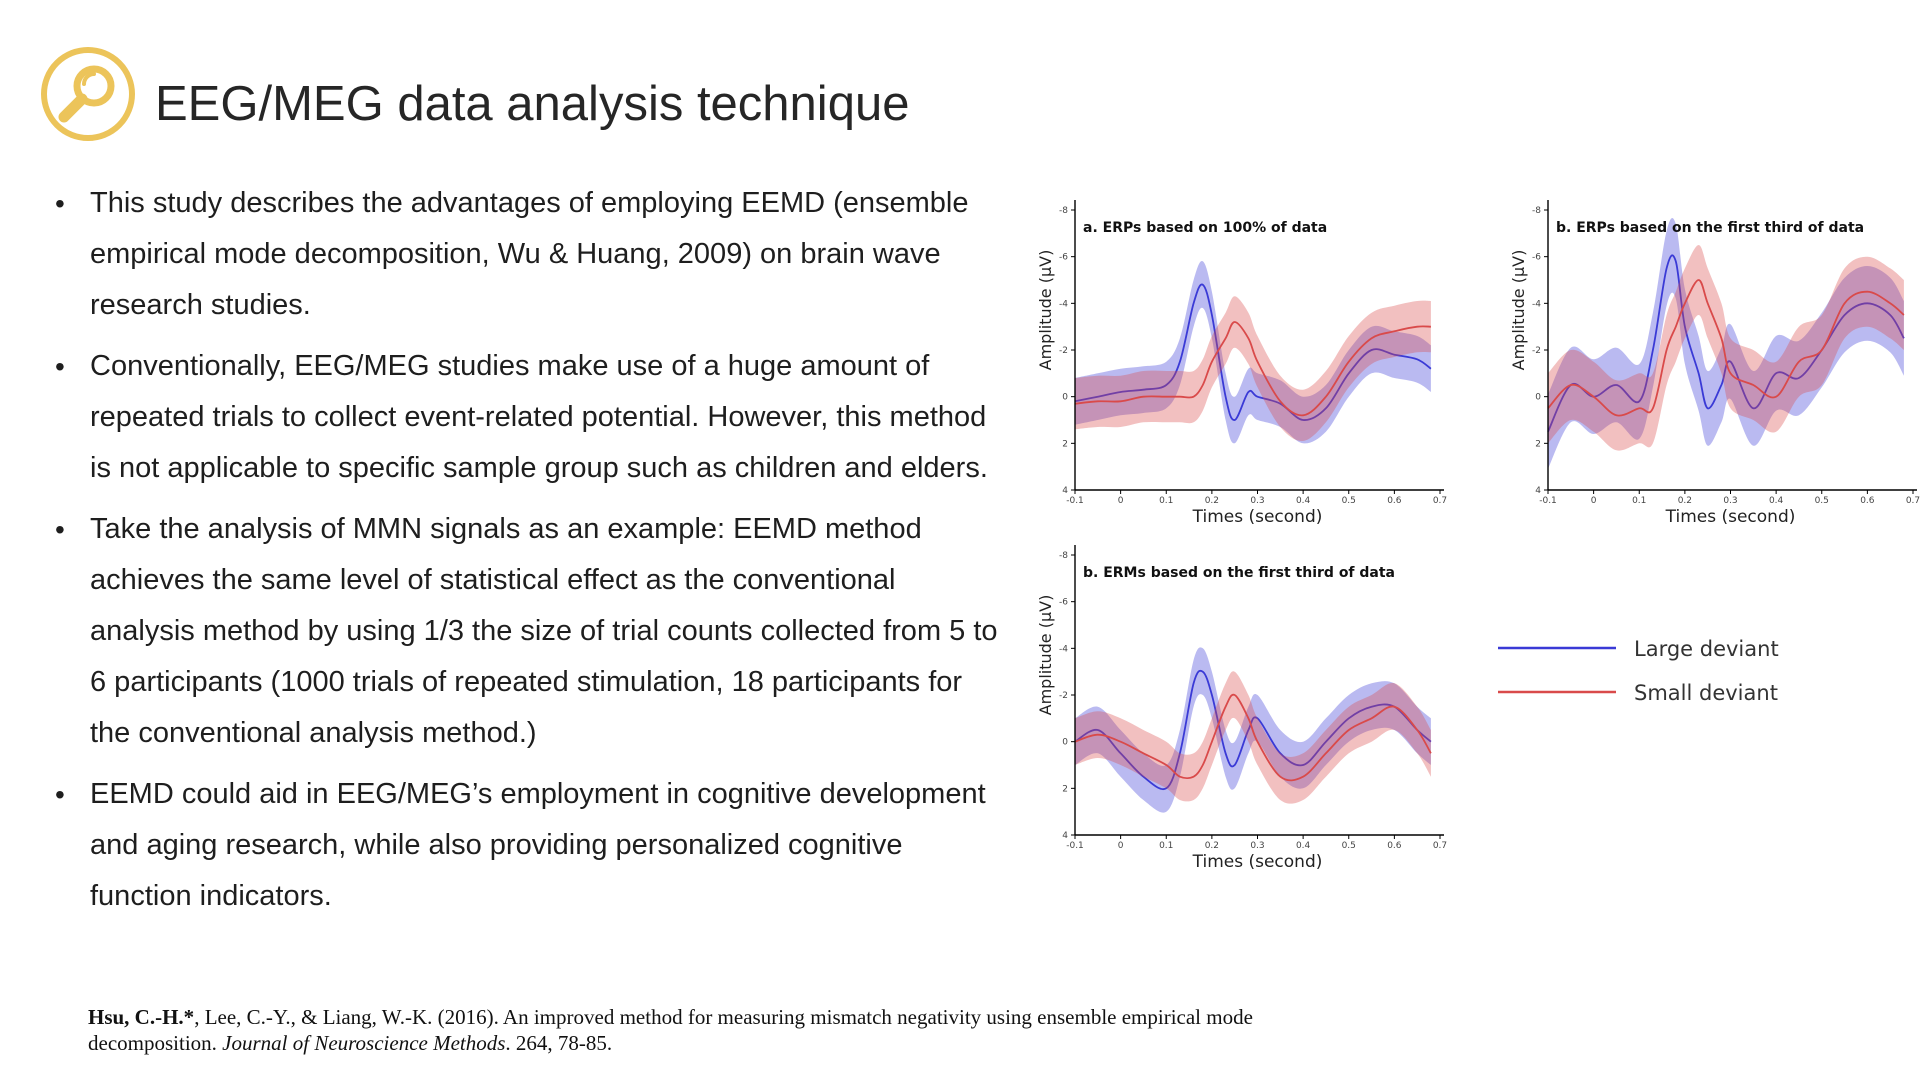  Describe the element at coordinates (1205, 228) in the screenshot. I see `chart-title: a. ERPs based on 100% of data` at that location.